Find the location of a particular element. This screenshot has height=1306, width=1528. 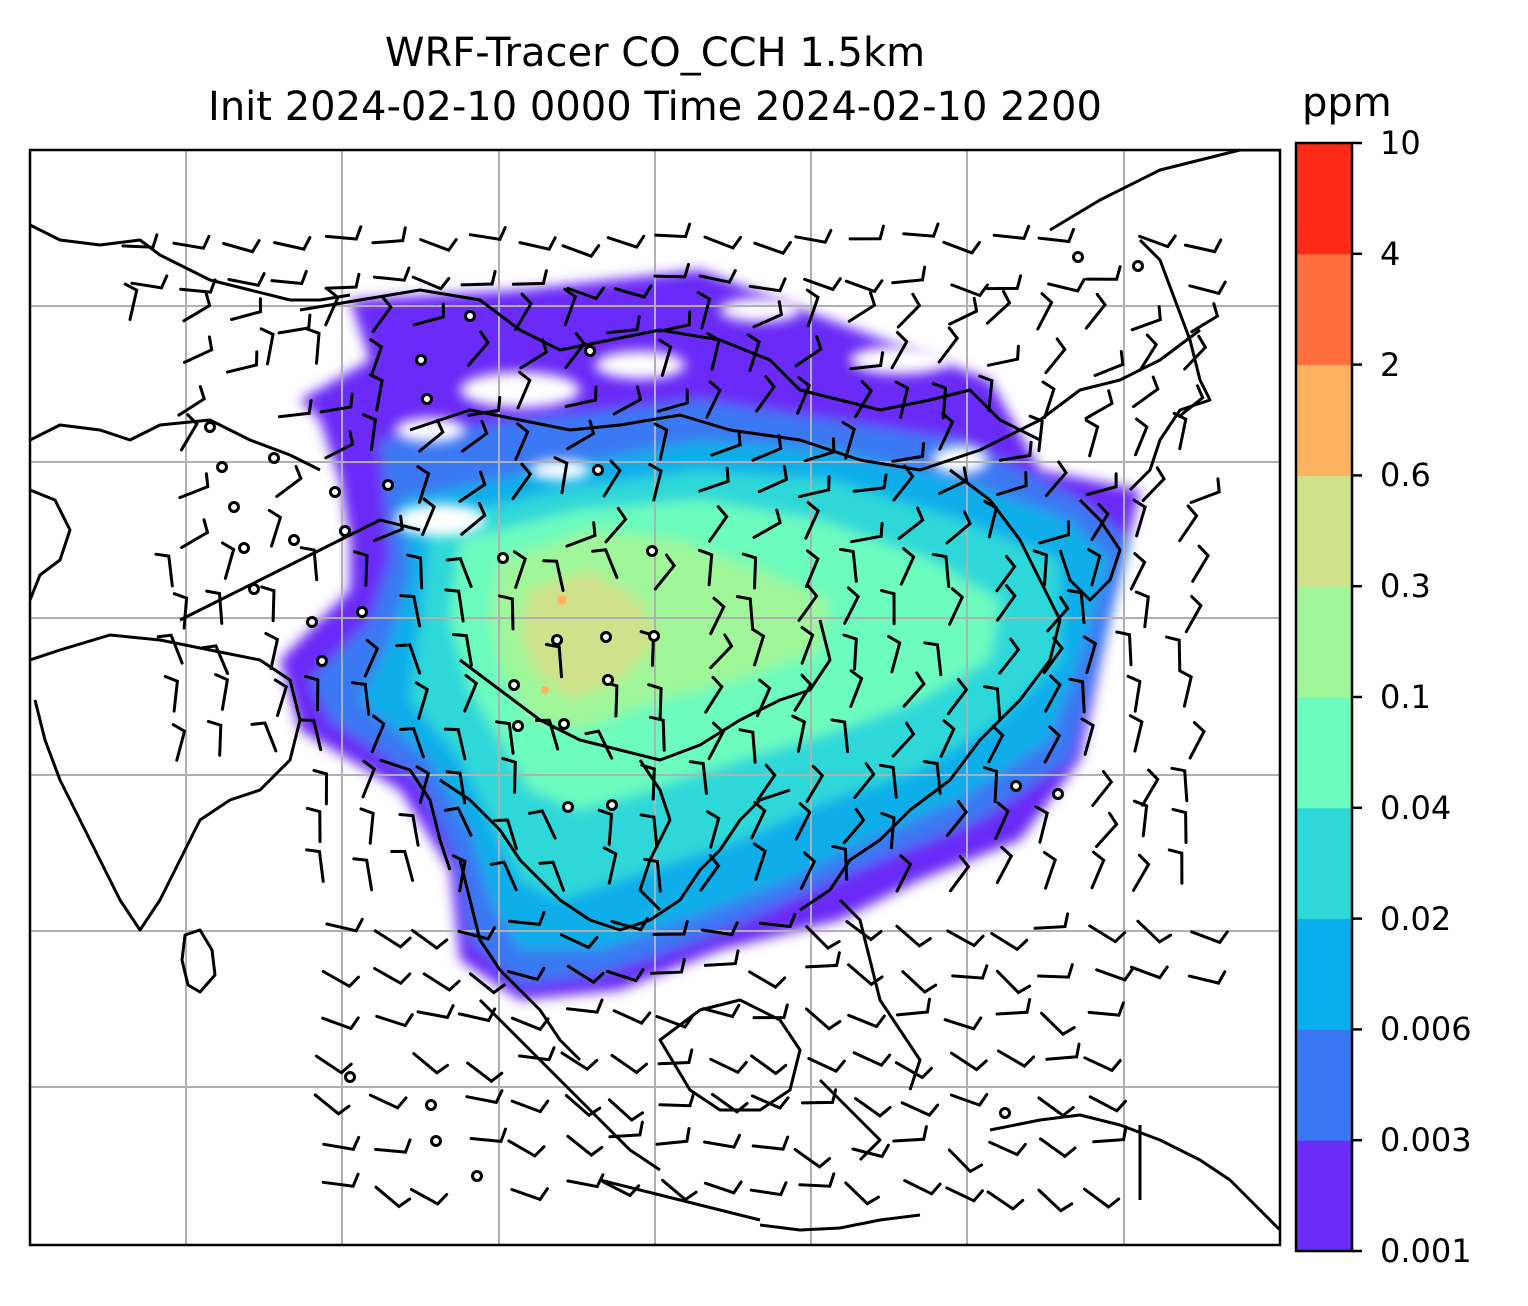

coastline-sumatra is located at coordinates (569, 1085).